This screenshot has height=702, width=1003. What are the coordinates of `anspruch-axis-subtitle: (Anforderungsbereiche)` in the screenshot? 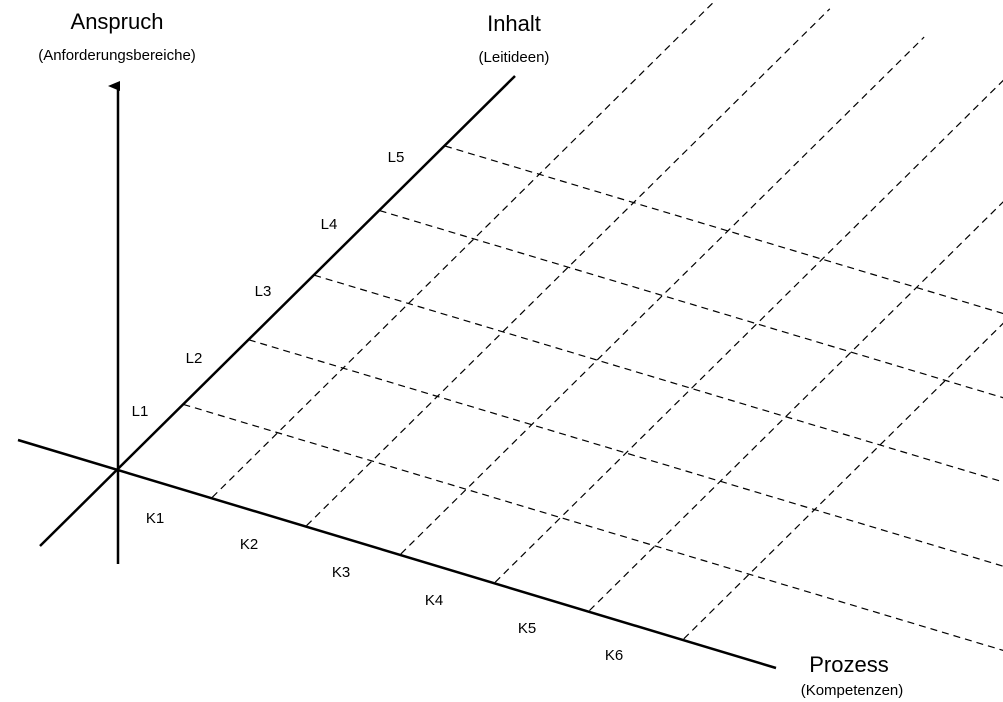 It's located at (117, 55).